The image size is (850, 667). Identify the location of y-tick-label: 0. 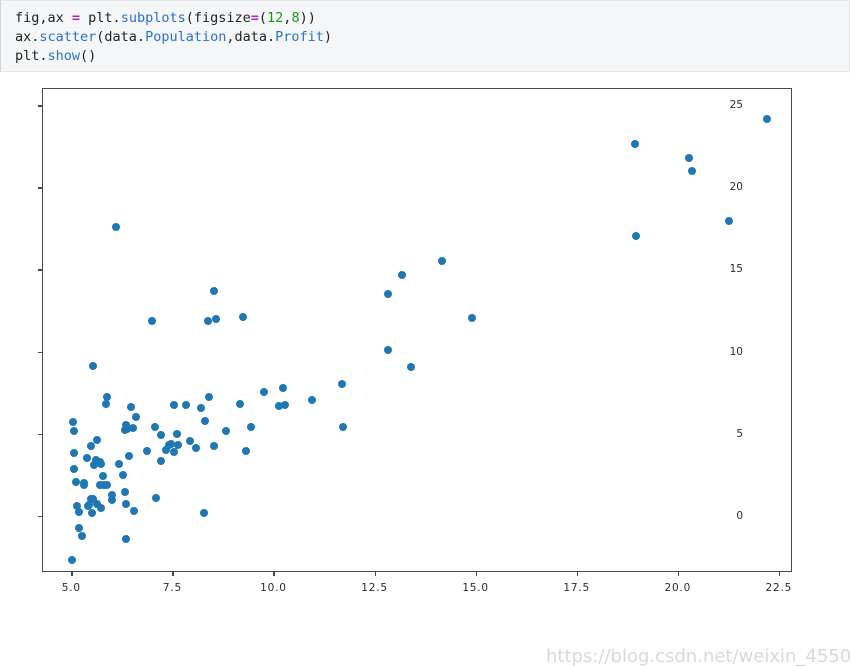
(739, 515).